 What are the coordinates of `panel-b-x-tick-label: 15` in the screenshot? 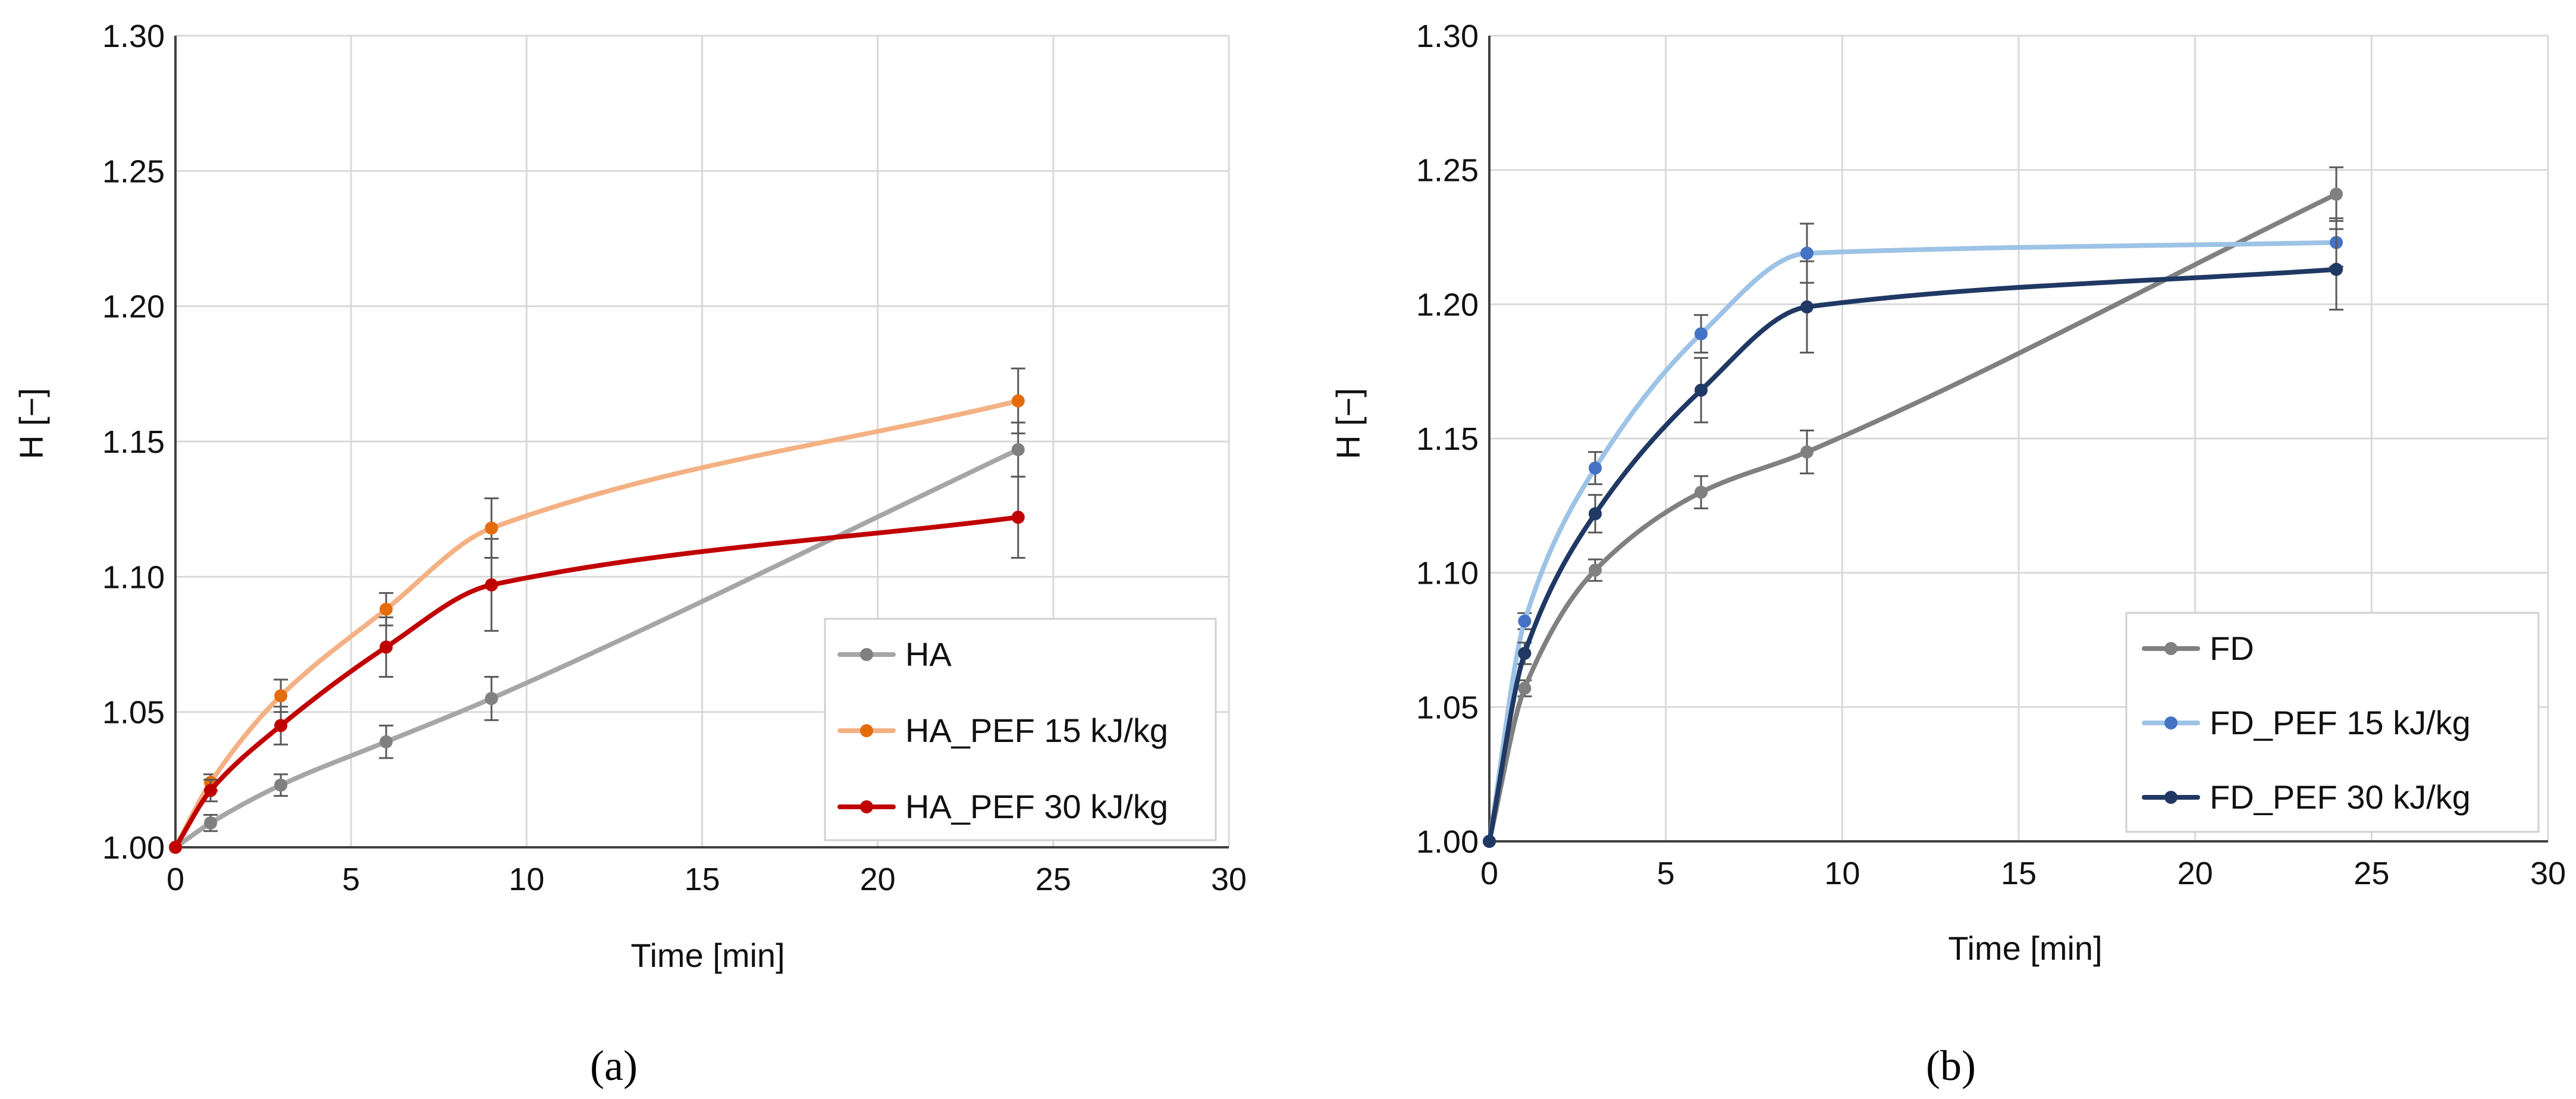 It's located at (2019, 873).